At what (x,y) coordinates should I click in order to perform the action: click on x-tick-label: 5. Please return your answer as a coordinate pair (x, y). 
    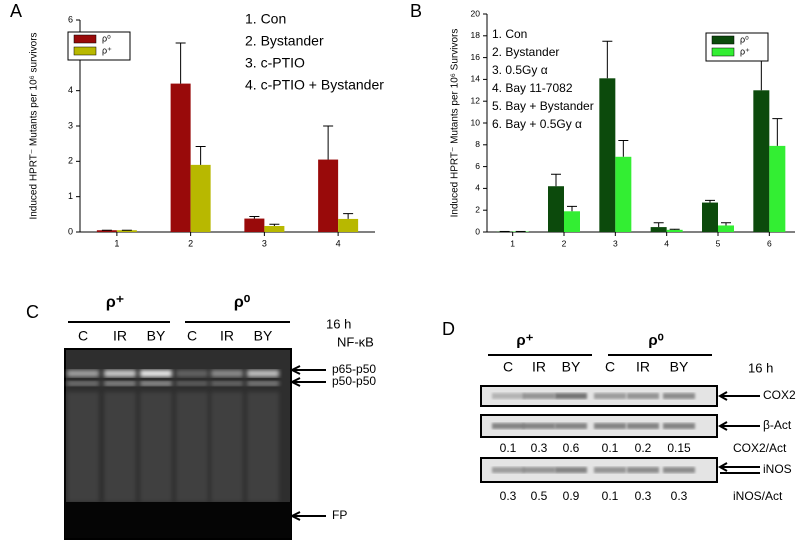
    Looking at the image, I should click on (718, 243).